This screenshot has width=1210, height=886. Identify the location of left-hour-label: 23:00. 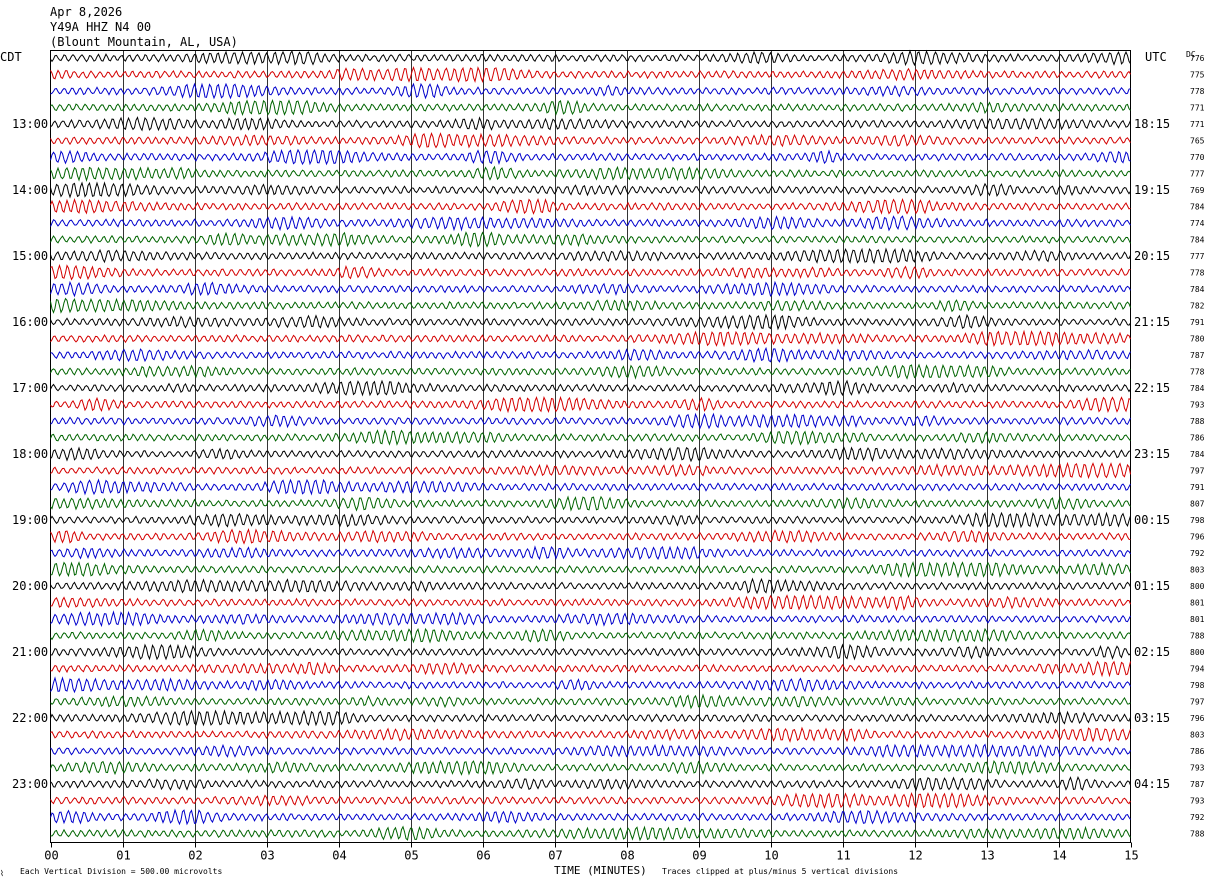
(30, 784).